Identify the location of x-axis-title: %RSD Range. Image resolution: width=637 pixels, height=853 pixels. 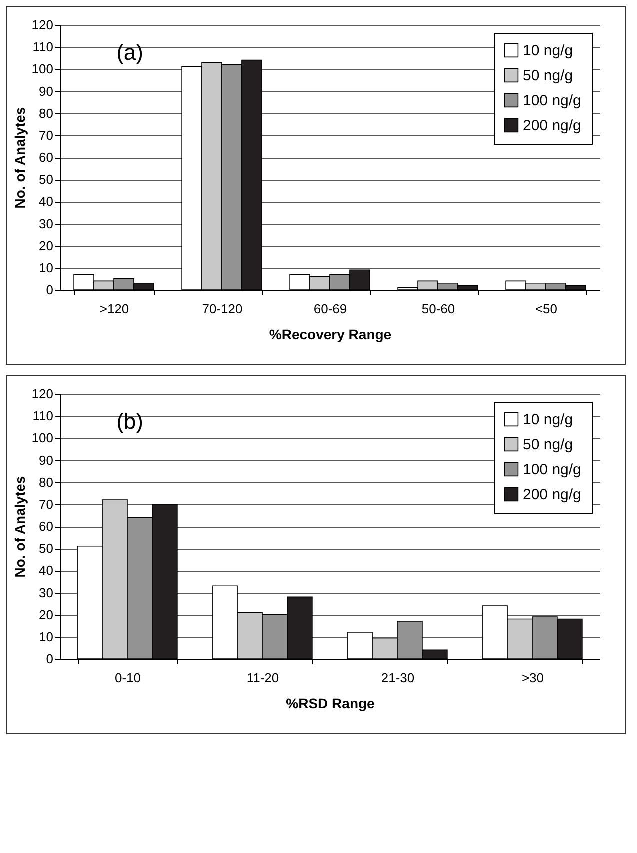
(331, 704).